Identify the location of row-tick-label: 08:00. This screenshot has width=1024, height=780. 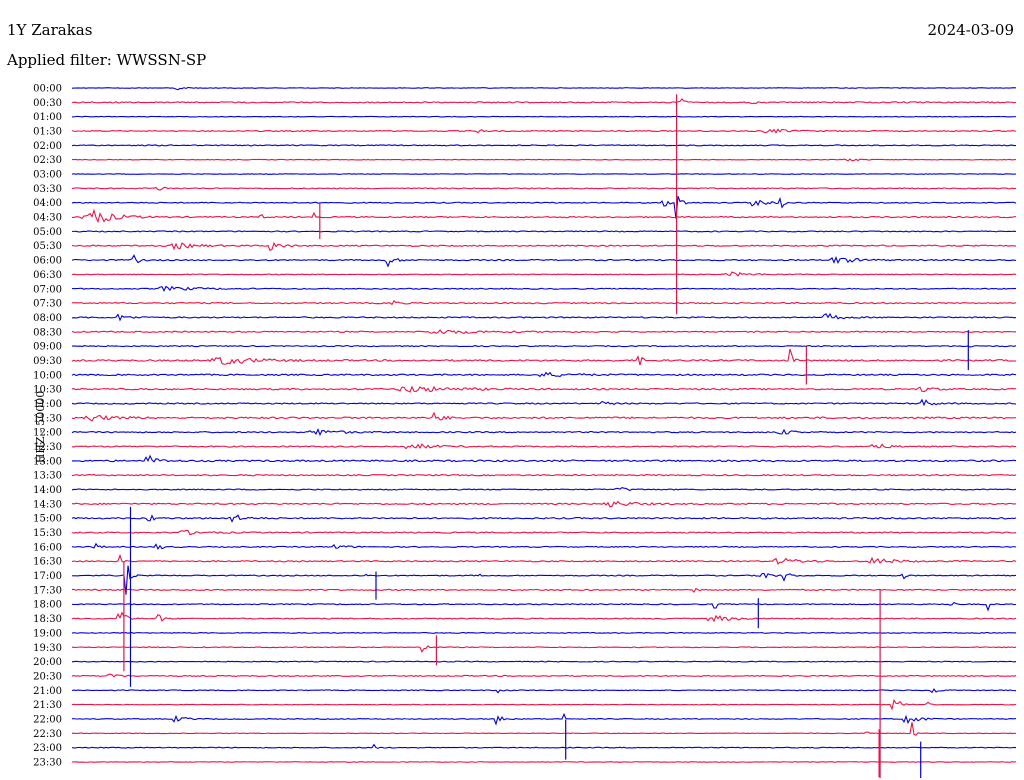
(47, 318).